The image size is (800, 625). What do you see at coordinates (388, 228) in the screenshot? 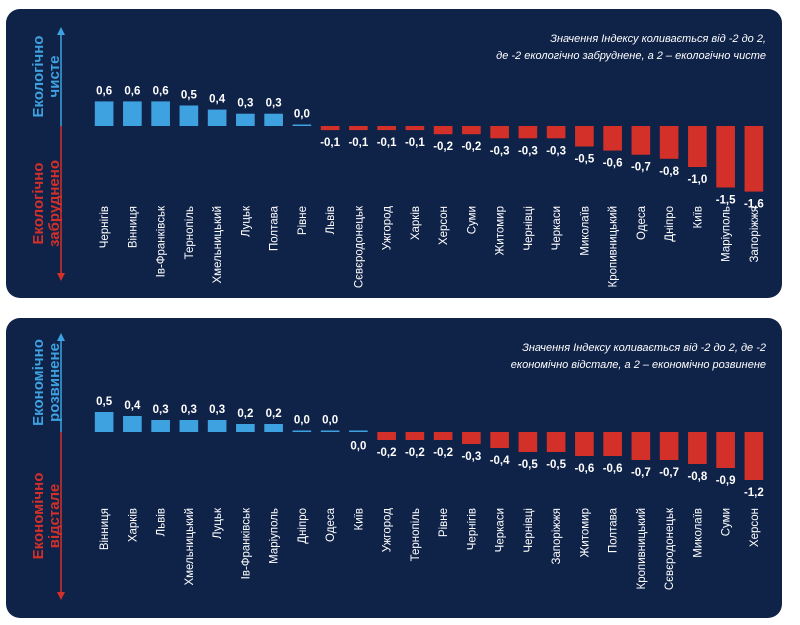
I see `ecology-category-label: Ужгород` at bounding box center [388, 228].